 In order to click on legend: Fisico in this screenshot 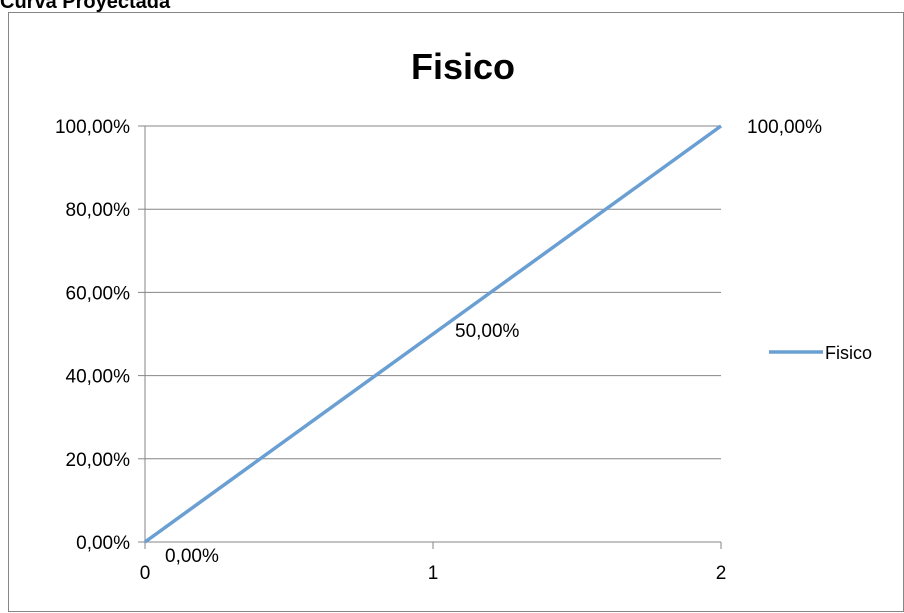, I will do `click(820, 353)`.